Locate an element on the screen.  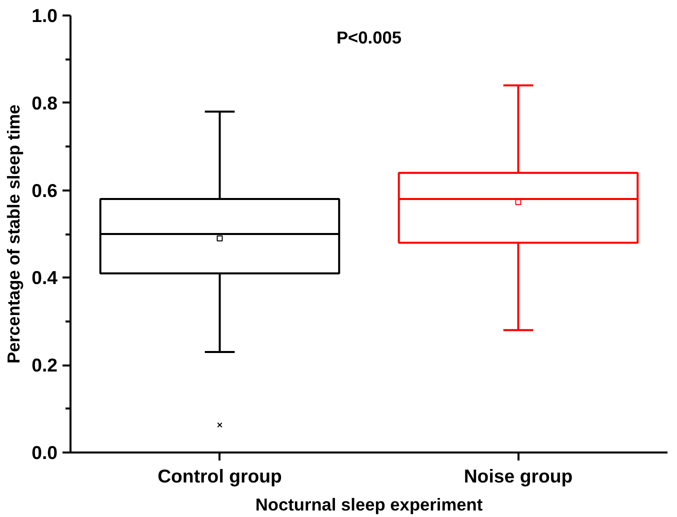
annotation: P<0.005 is located at coordinates (369, 37).